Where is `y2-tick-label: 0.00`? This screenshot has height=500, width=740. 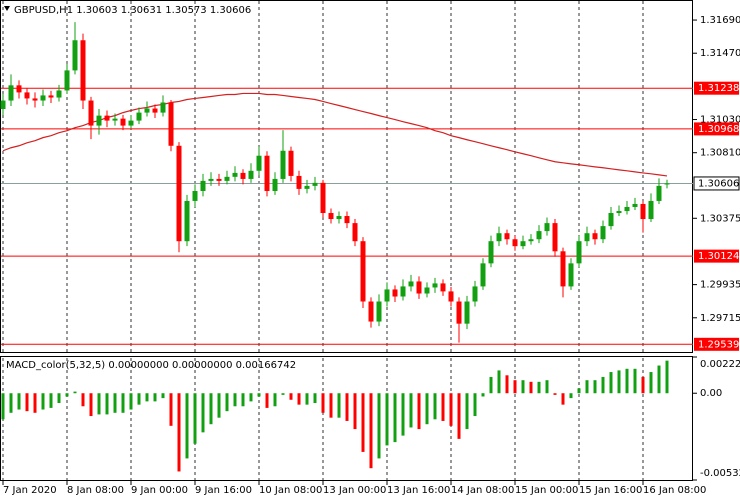 y2-tick-label: 0.00 is located at coordinates (711, 393).